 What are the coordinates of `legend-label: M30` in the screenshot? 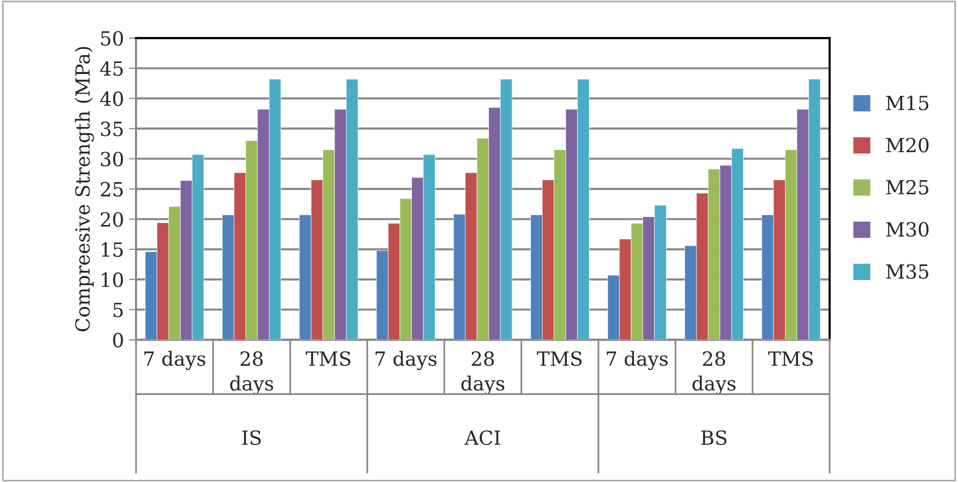 It's located at (907, 229).